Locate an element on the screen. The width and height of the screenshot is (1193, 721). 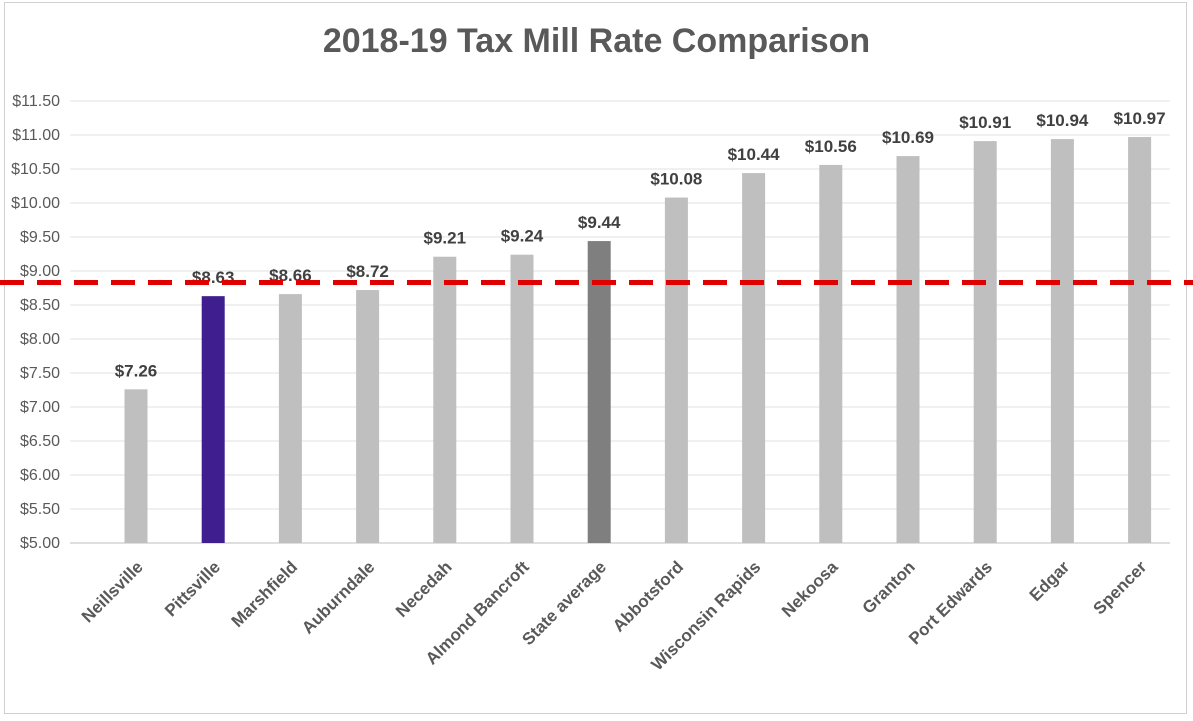
y-tick-label: $11.50 is located at coordinates (36, 101).